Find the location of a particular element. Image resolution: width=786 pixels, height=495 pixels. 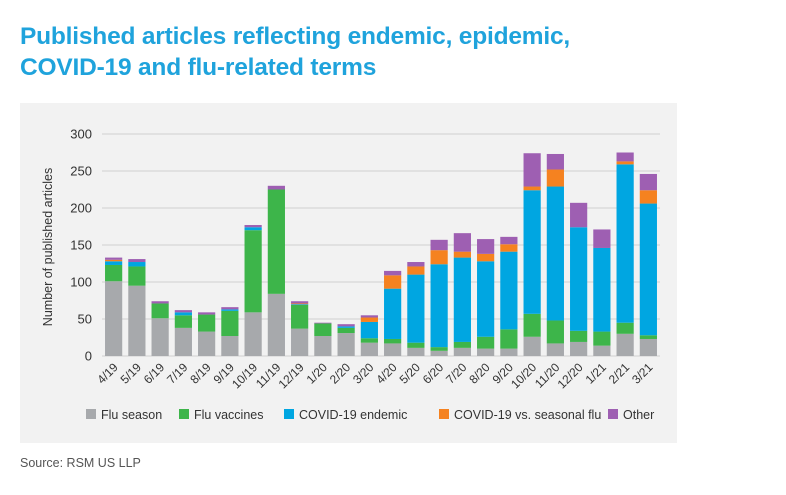

x-tick-label: 4/20 is located at coordinates (386, 373).